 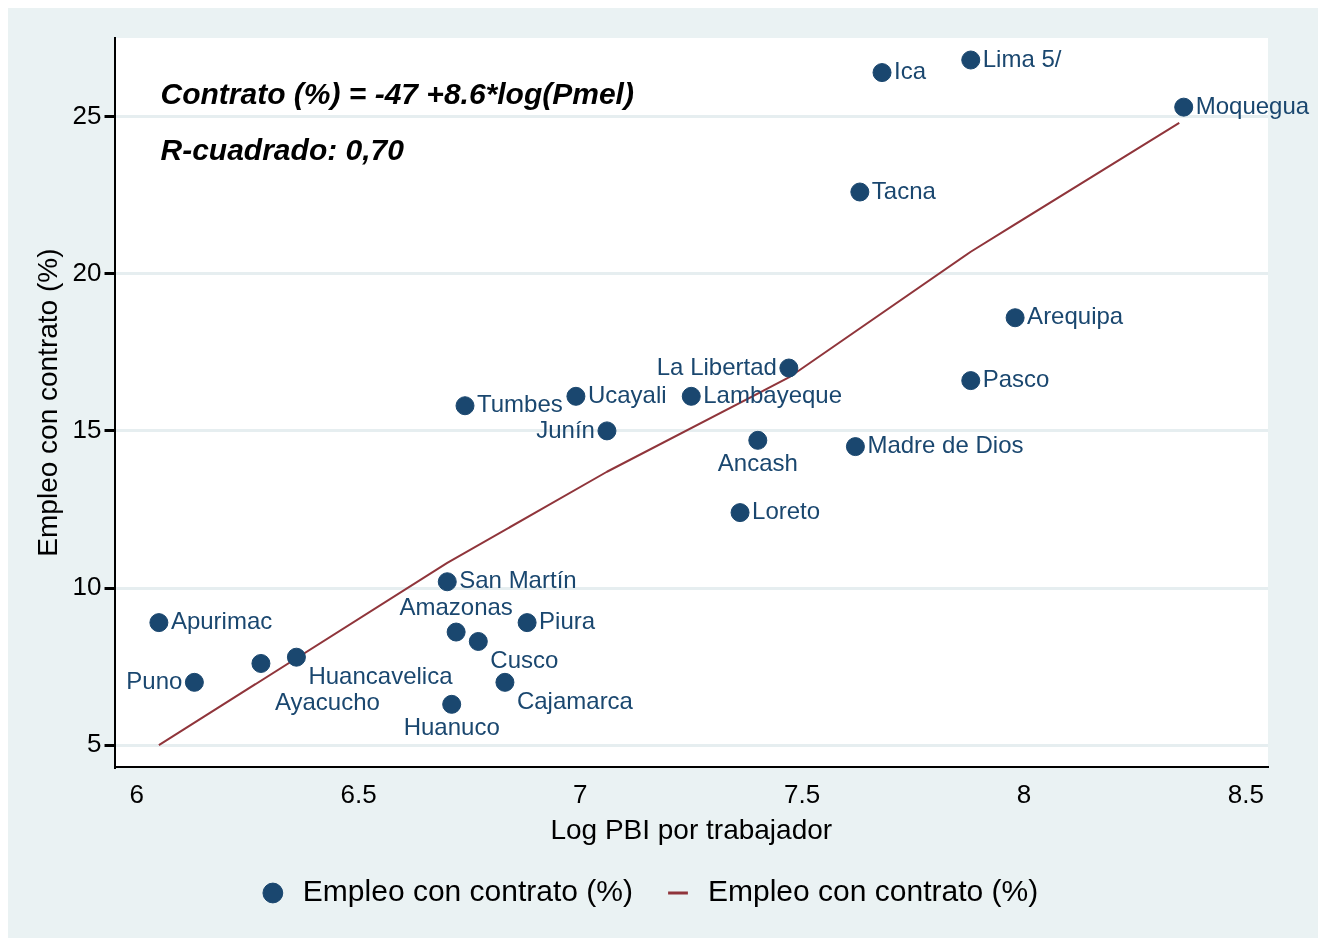 I want to click on annotation: Apurimac, so click(x=221, y=621).